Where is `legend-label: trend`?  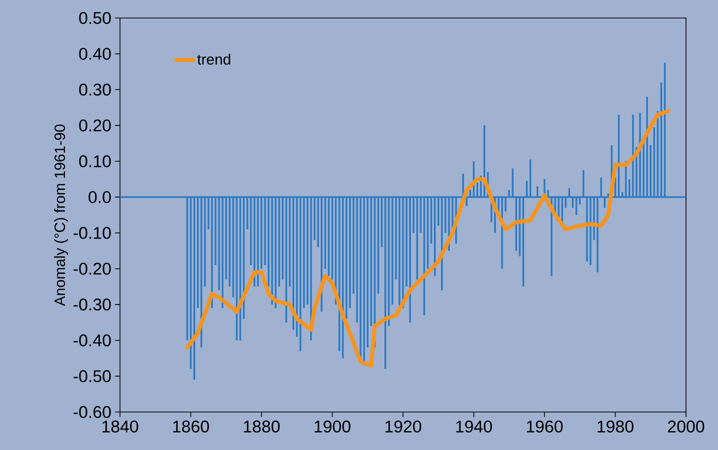
legend-label: trend is located at coordinates (213, 59).